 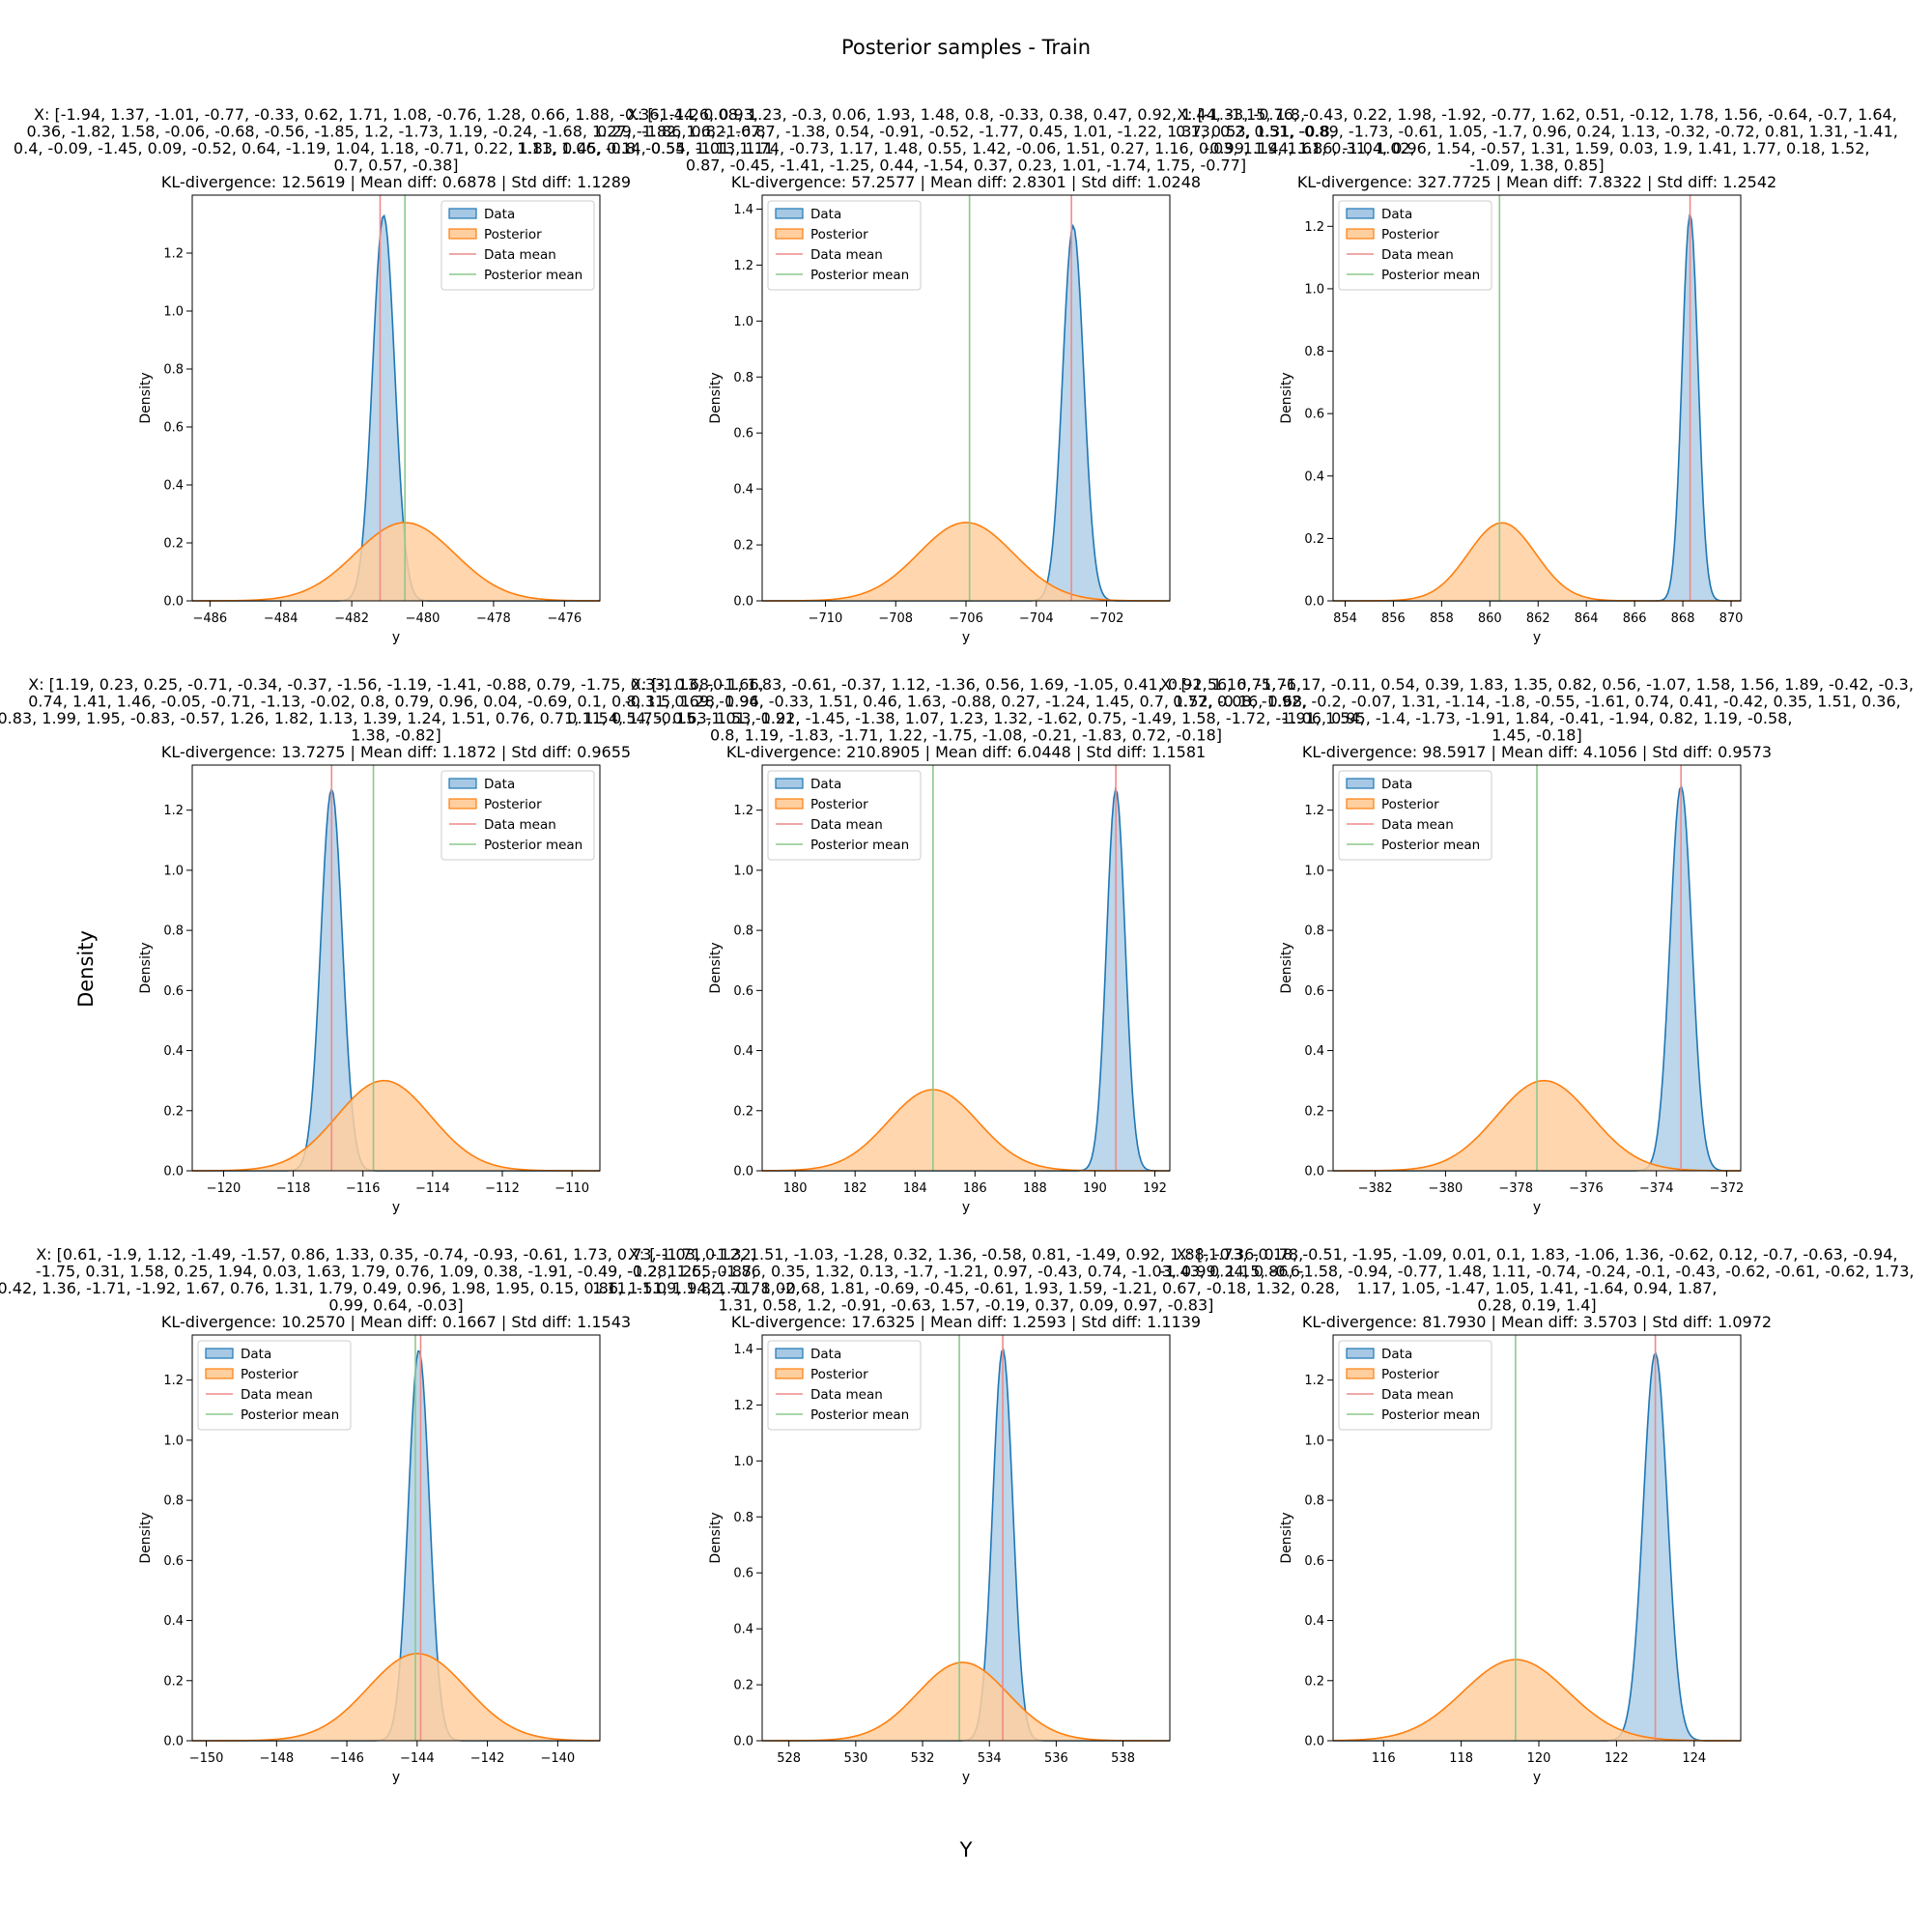 I want to click on x-tick-label: 116, so click(x=1384, y=1758).